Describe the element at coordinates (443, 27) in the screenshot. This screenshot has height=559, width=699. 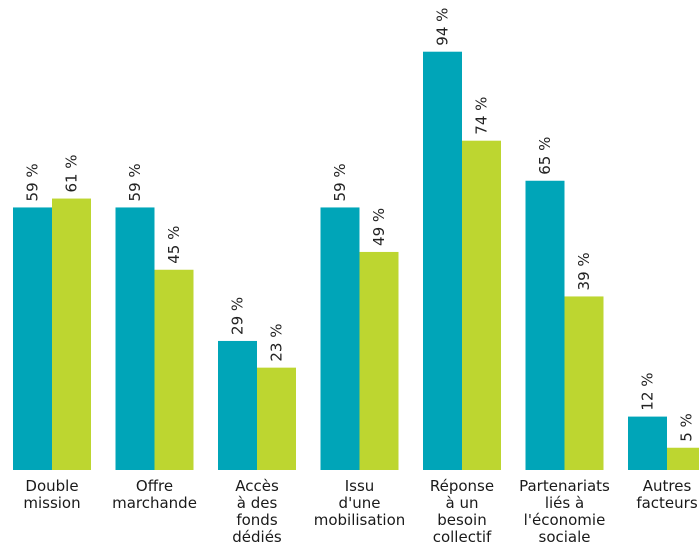
I see `value-label-s1-c5: 94 %` at that location.